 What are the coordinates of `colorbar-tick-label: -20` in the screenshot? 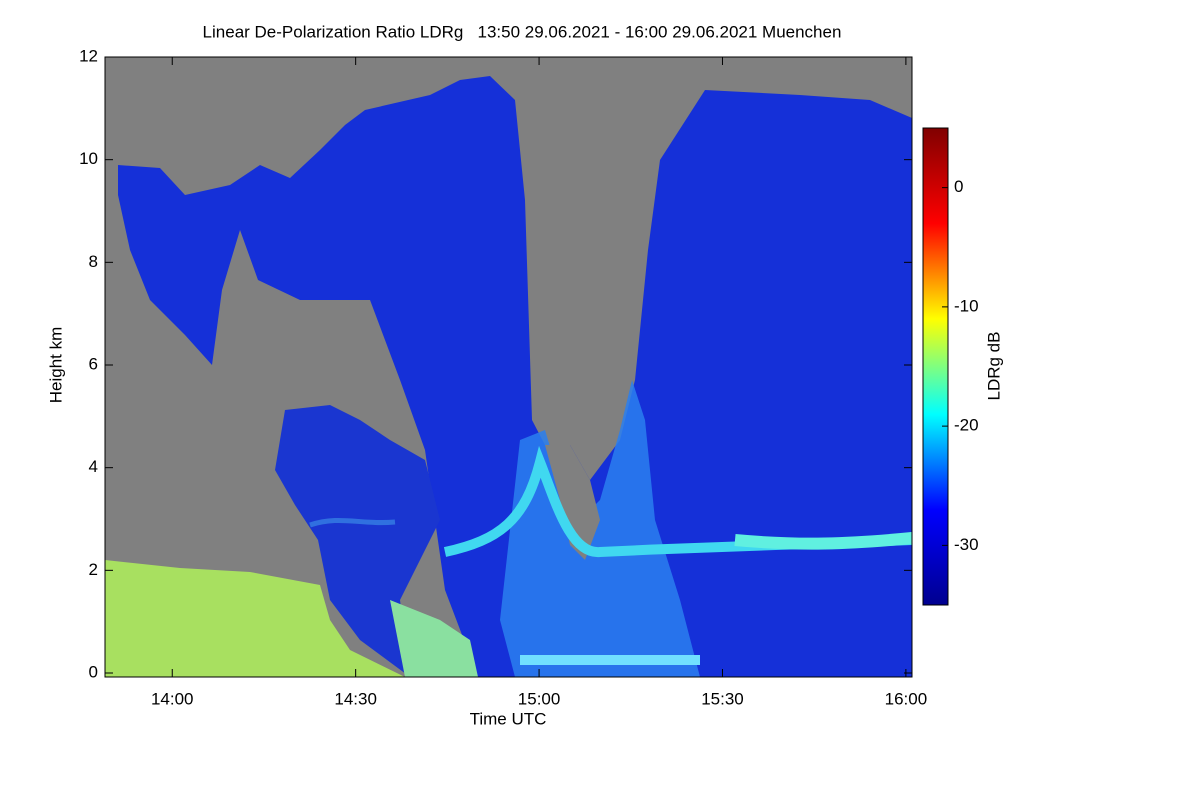 It's located at (966, 425).